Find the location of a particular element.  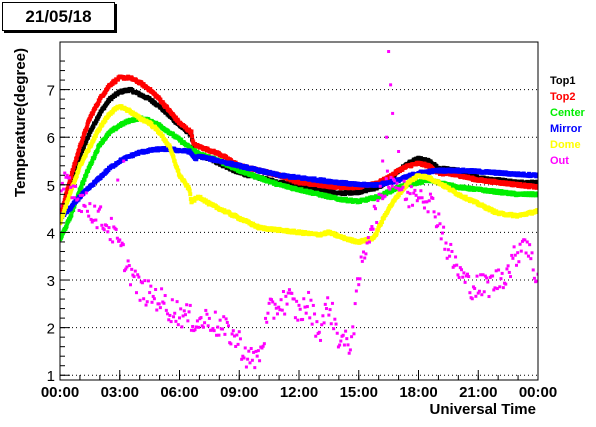

y-tick-label: 4 is located at coordinates (51, 233).